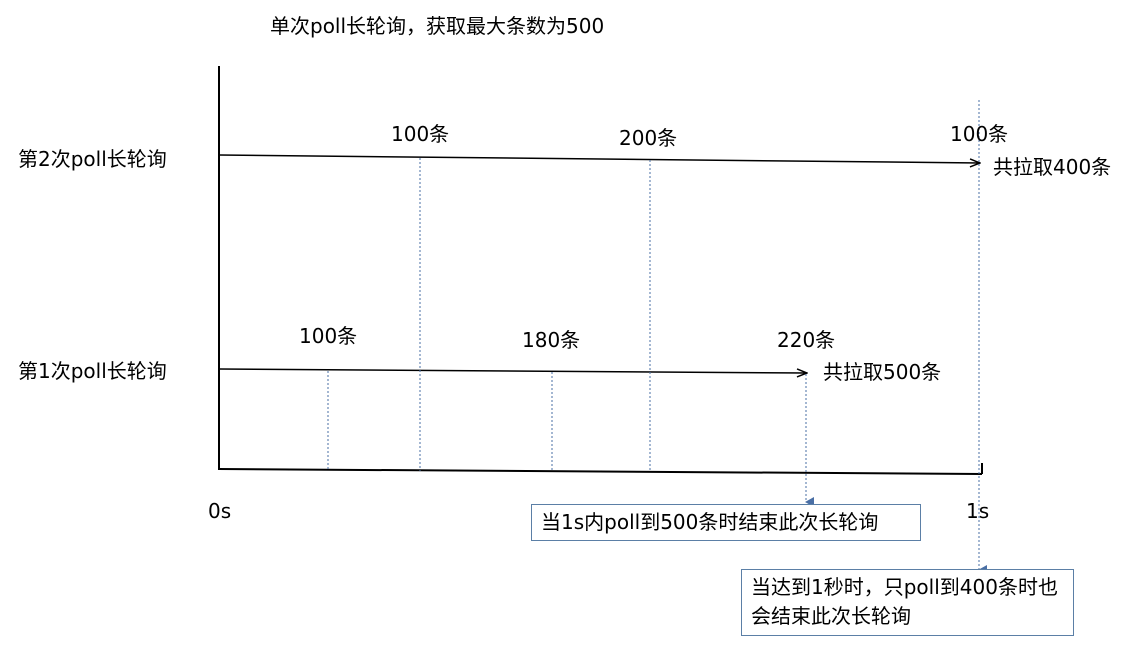 Image resolution: width=1147 pixels, height=645 pixels. I want to click on poll1-segment-label: 220条, so click(806, 340).